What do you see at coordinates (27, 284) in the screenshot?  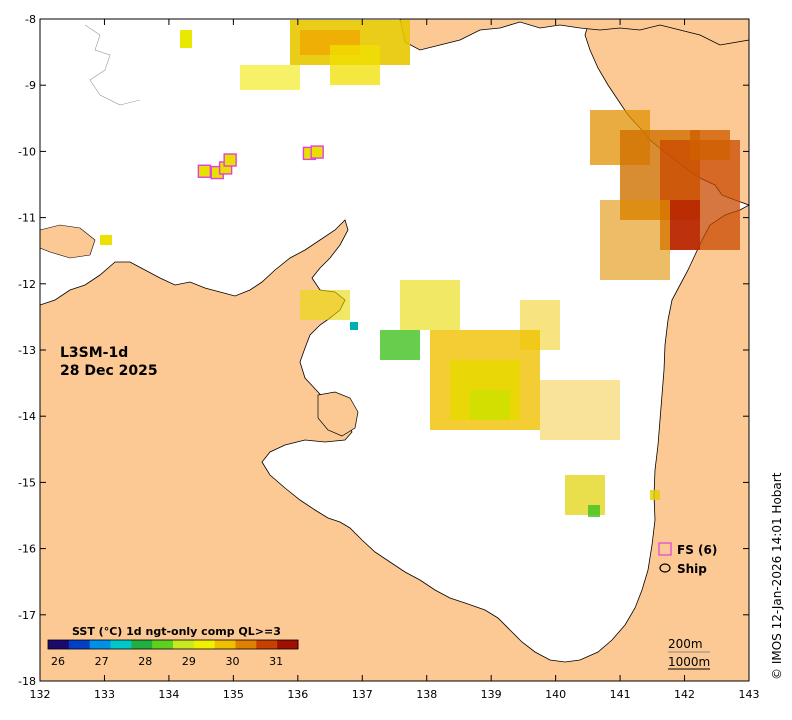 I see `lat-tick-label: -12` at bounding box center [27, 284].